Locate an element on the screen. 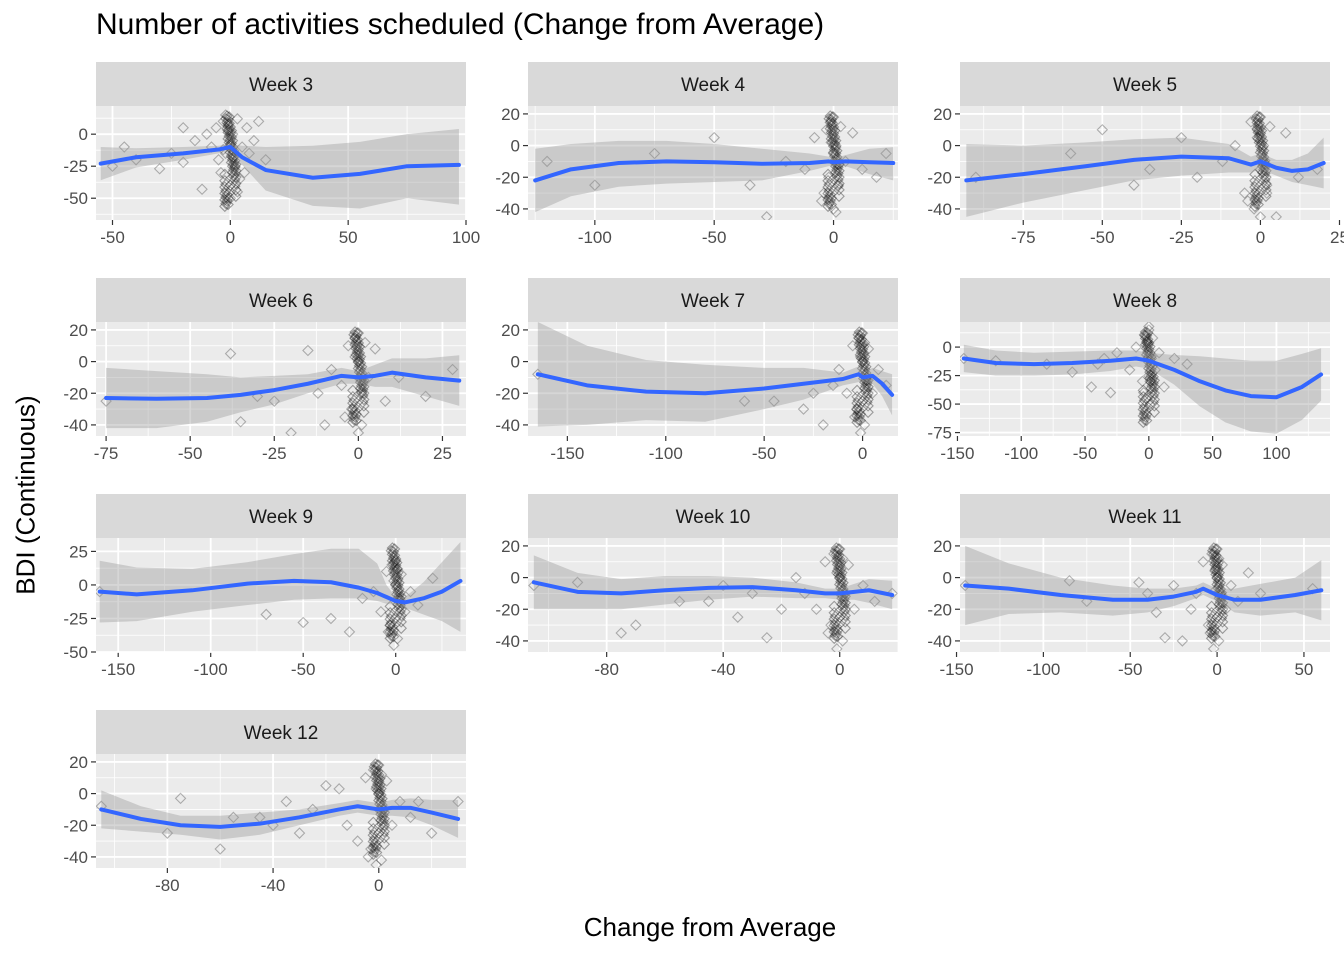 This screenshot has height=960, width=1344. x-tick-label: 0 is located at coordinates (1216, 669).